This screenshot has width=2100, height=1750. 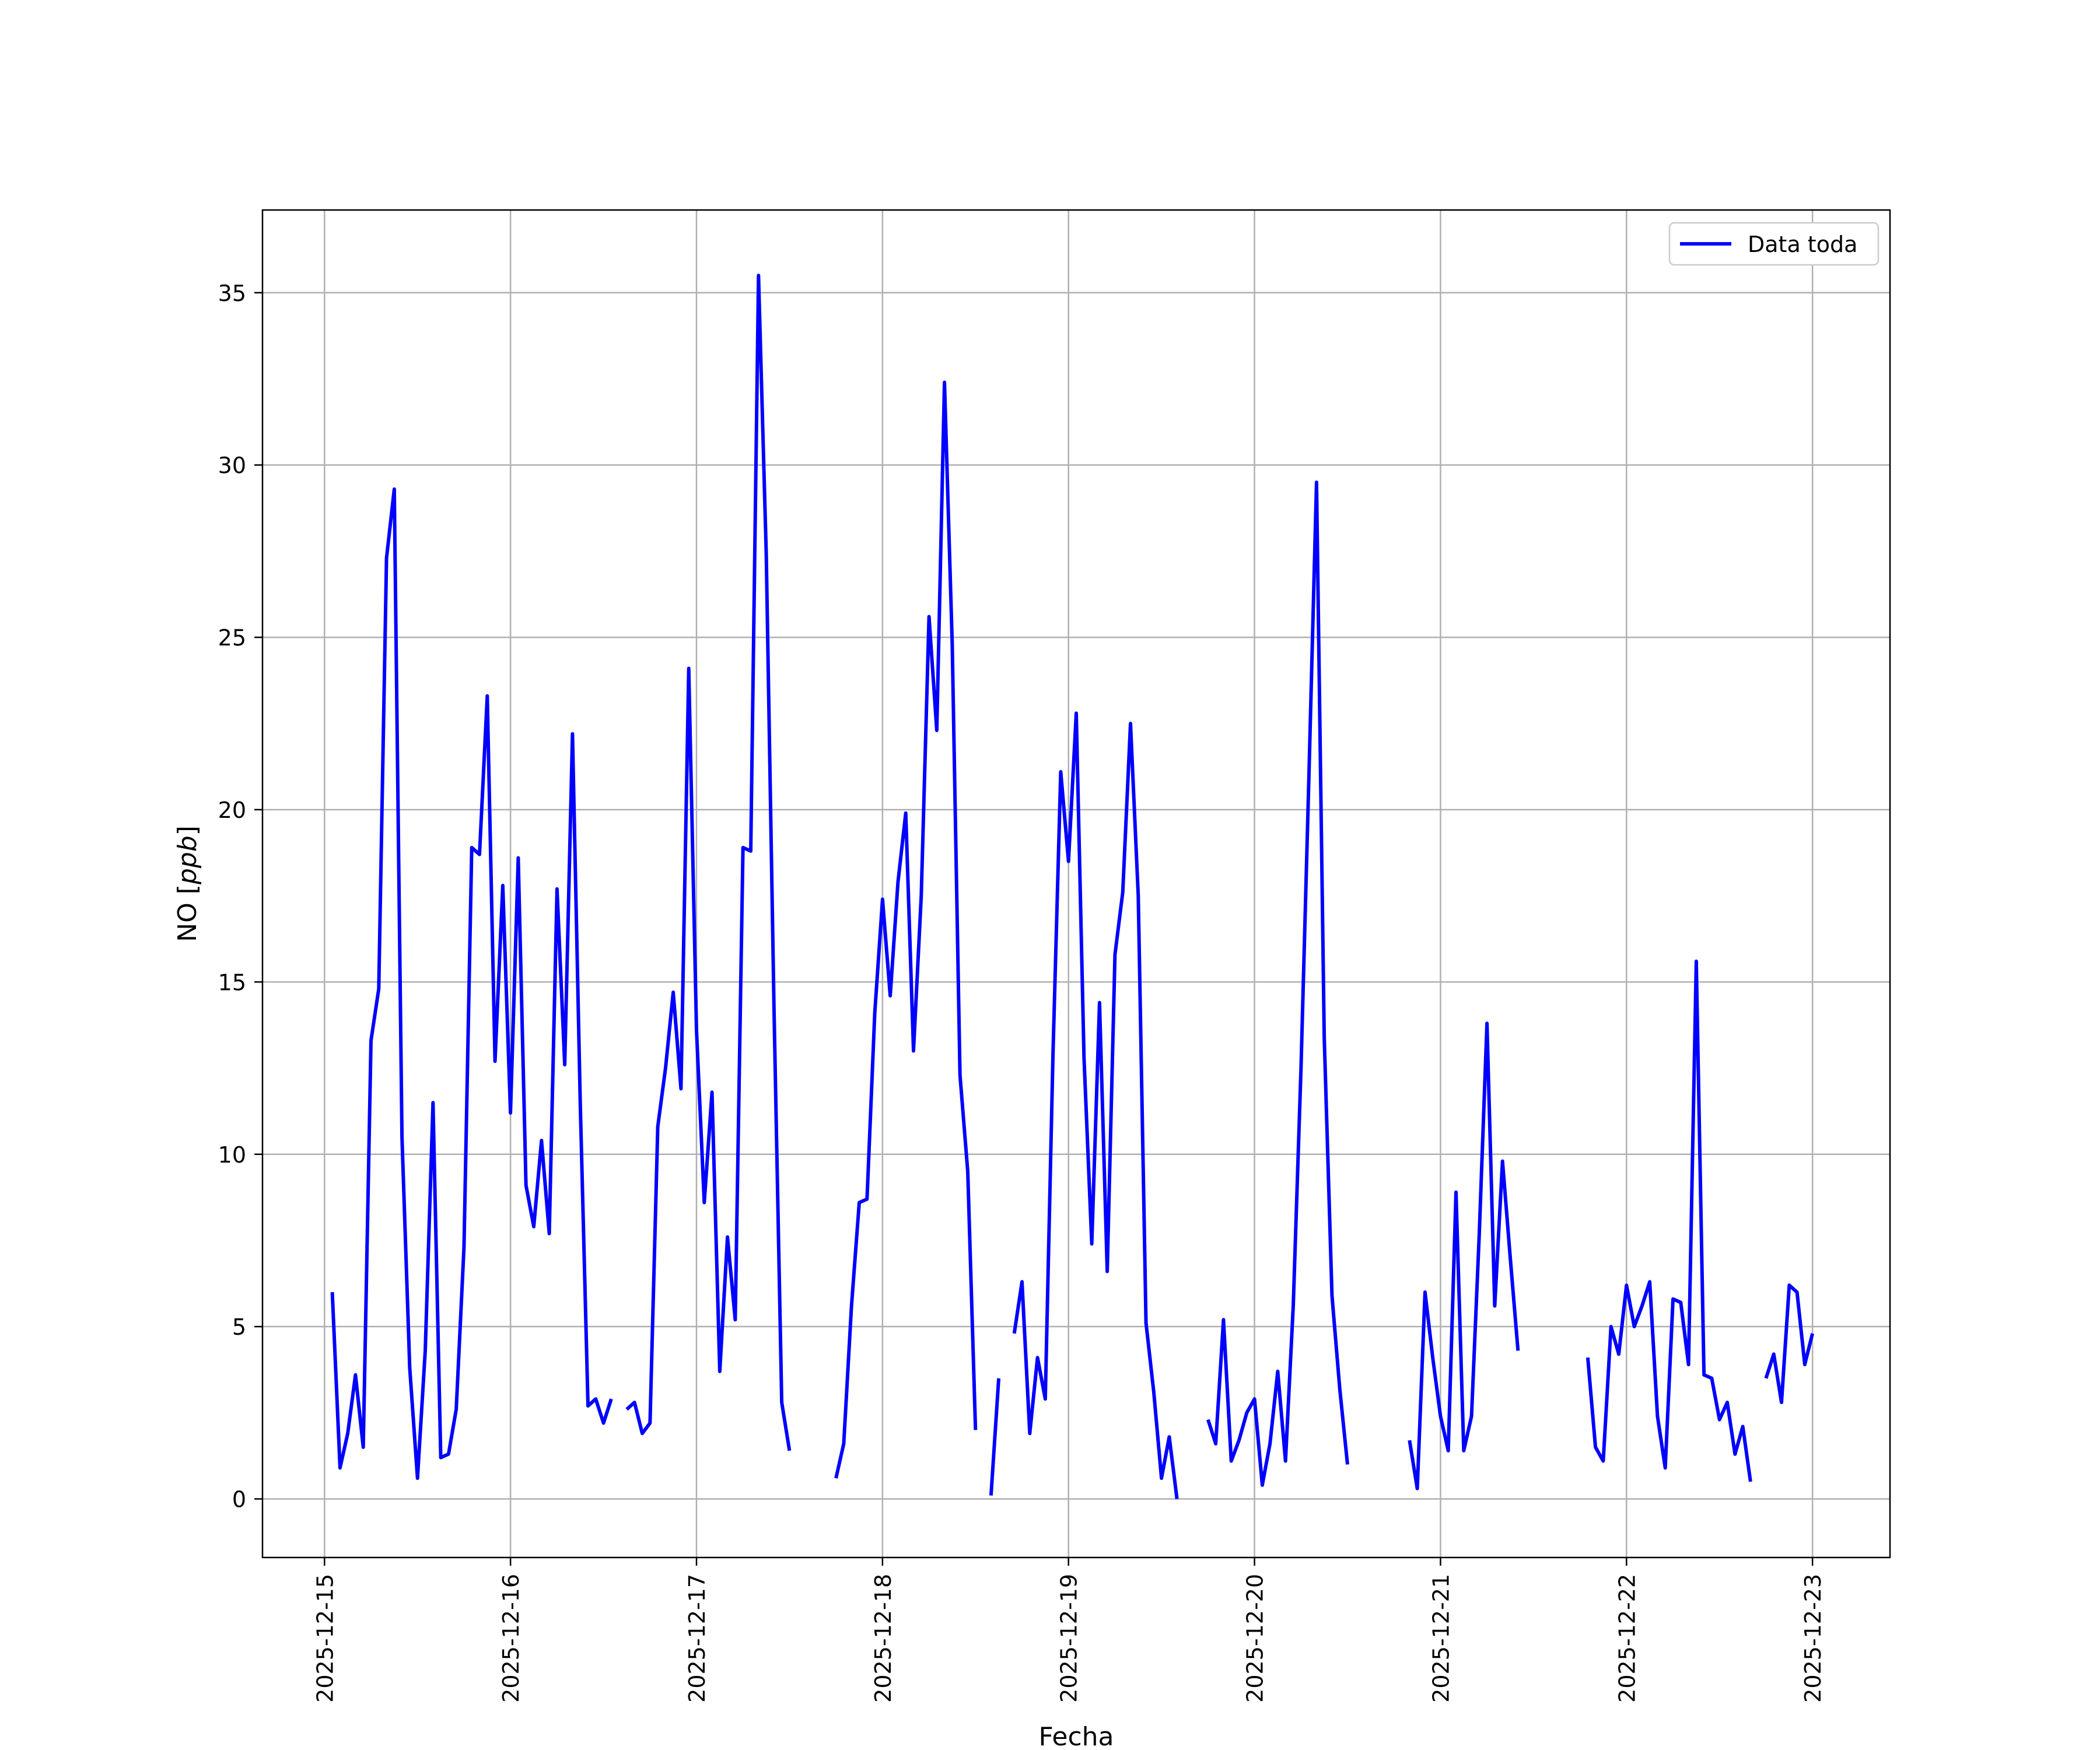 What do you see at coordinates (1803, 244) in the screenshot?
I see `legend-label: Data toda` at bounding box center [1803, 244].